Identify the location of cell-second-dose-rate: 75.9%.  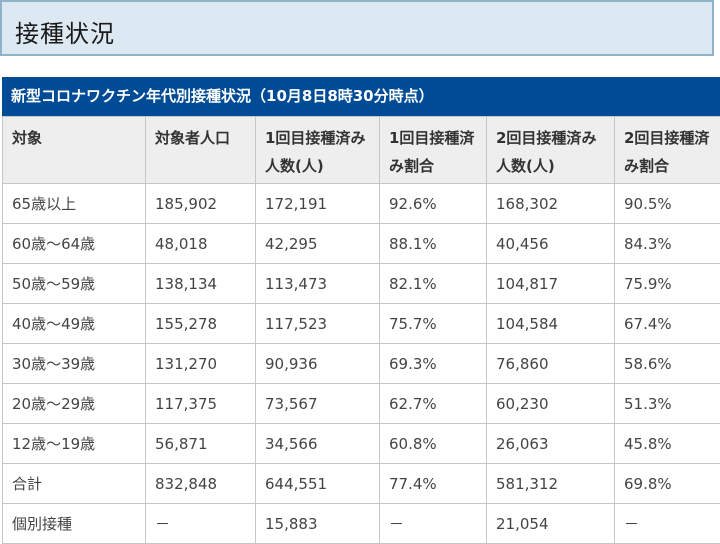
(667, 284).